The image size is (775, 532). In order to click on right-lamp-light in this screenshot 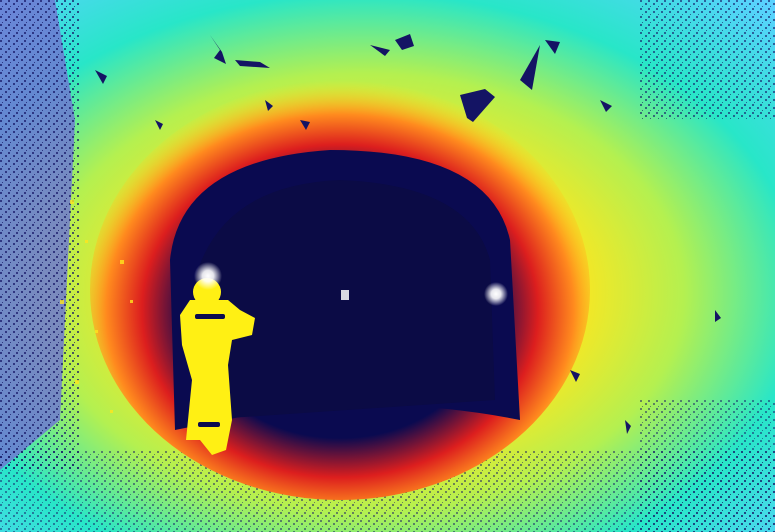, I will do `click(496, 294)`.